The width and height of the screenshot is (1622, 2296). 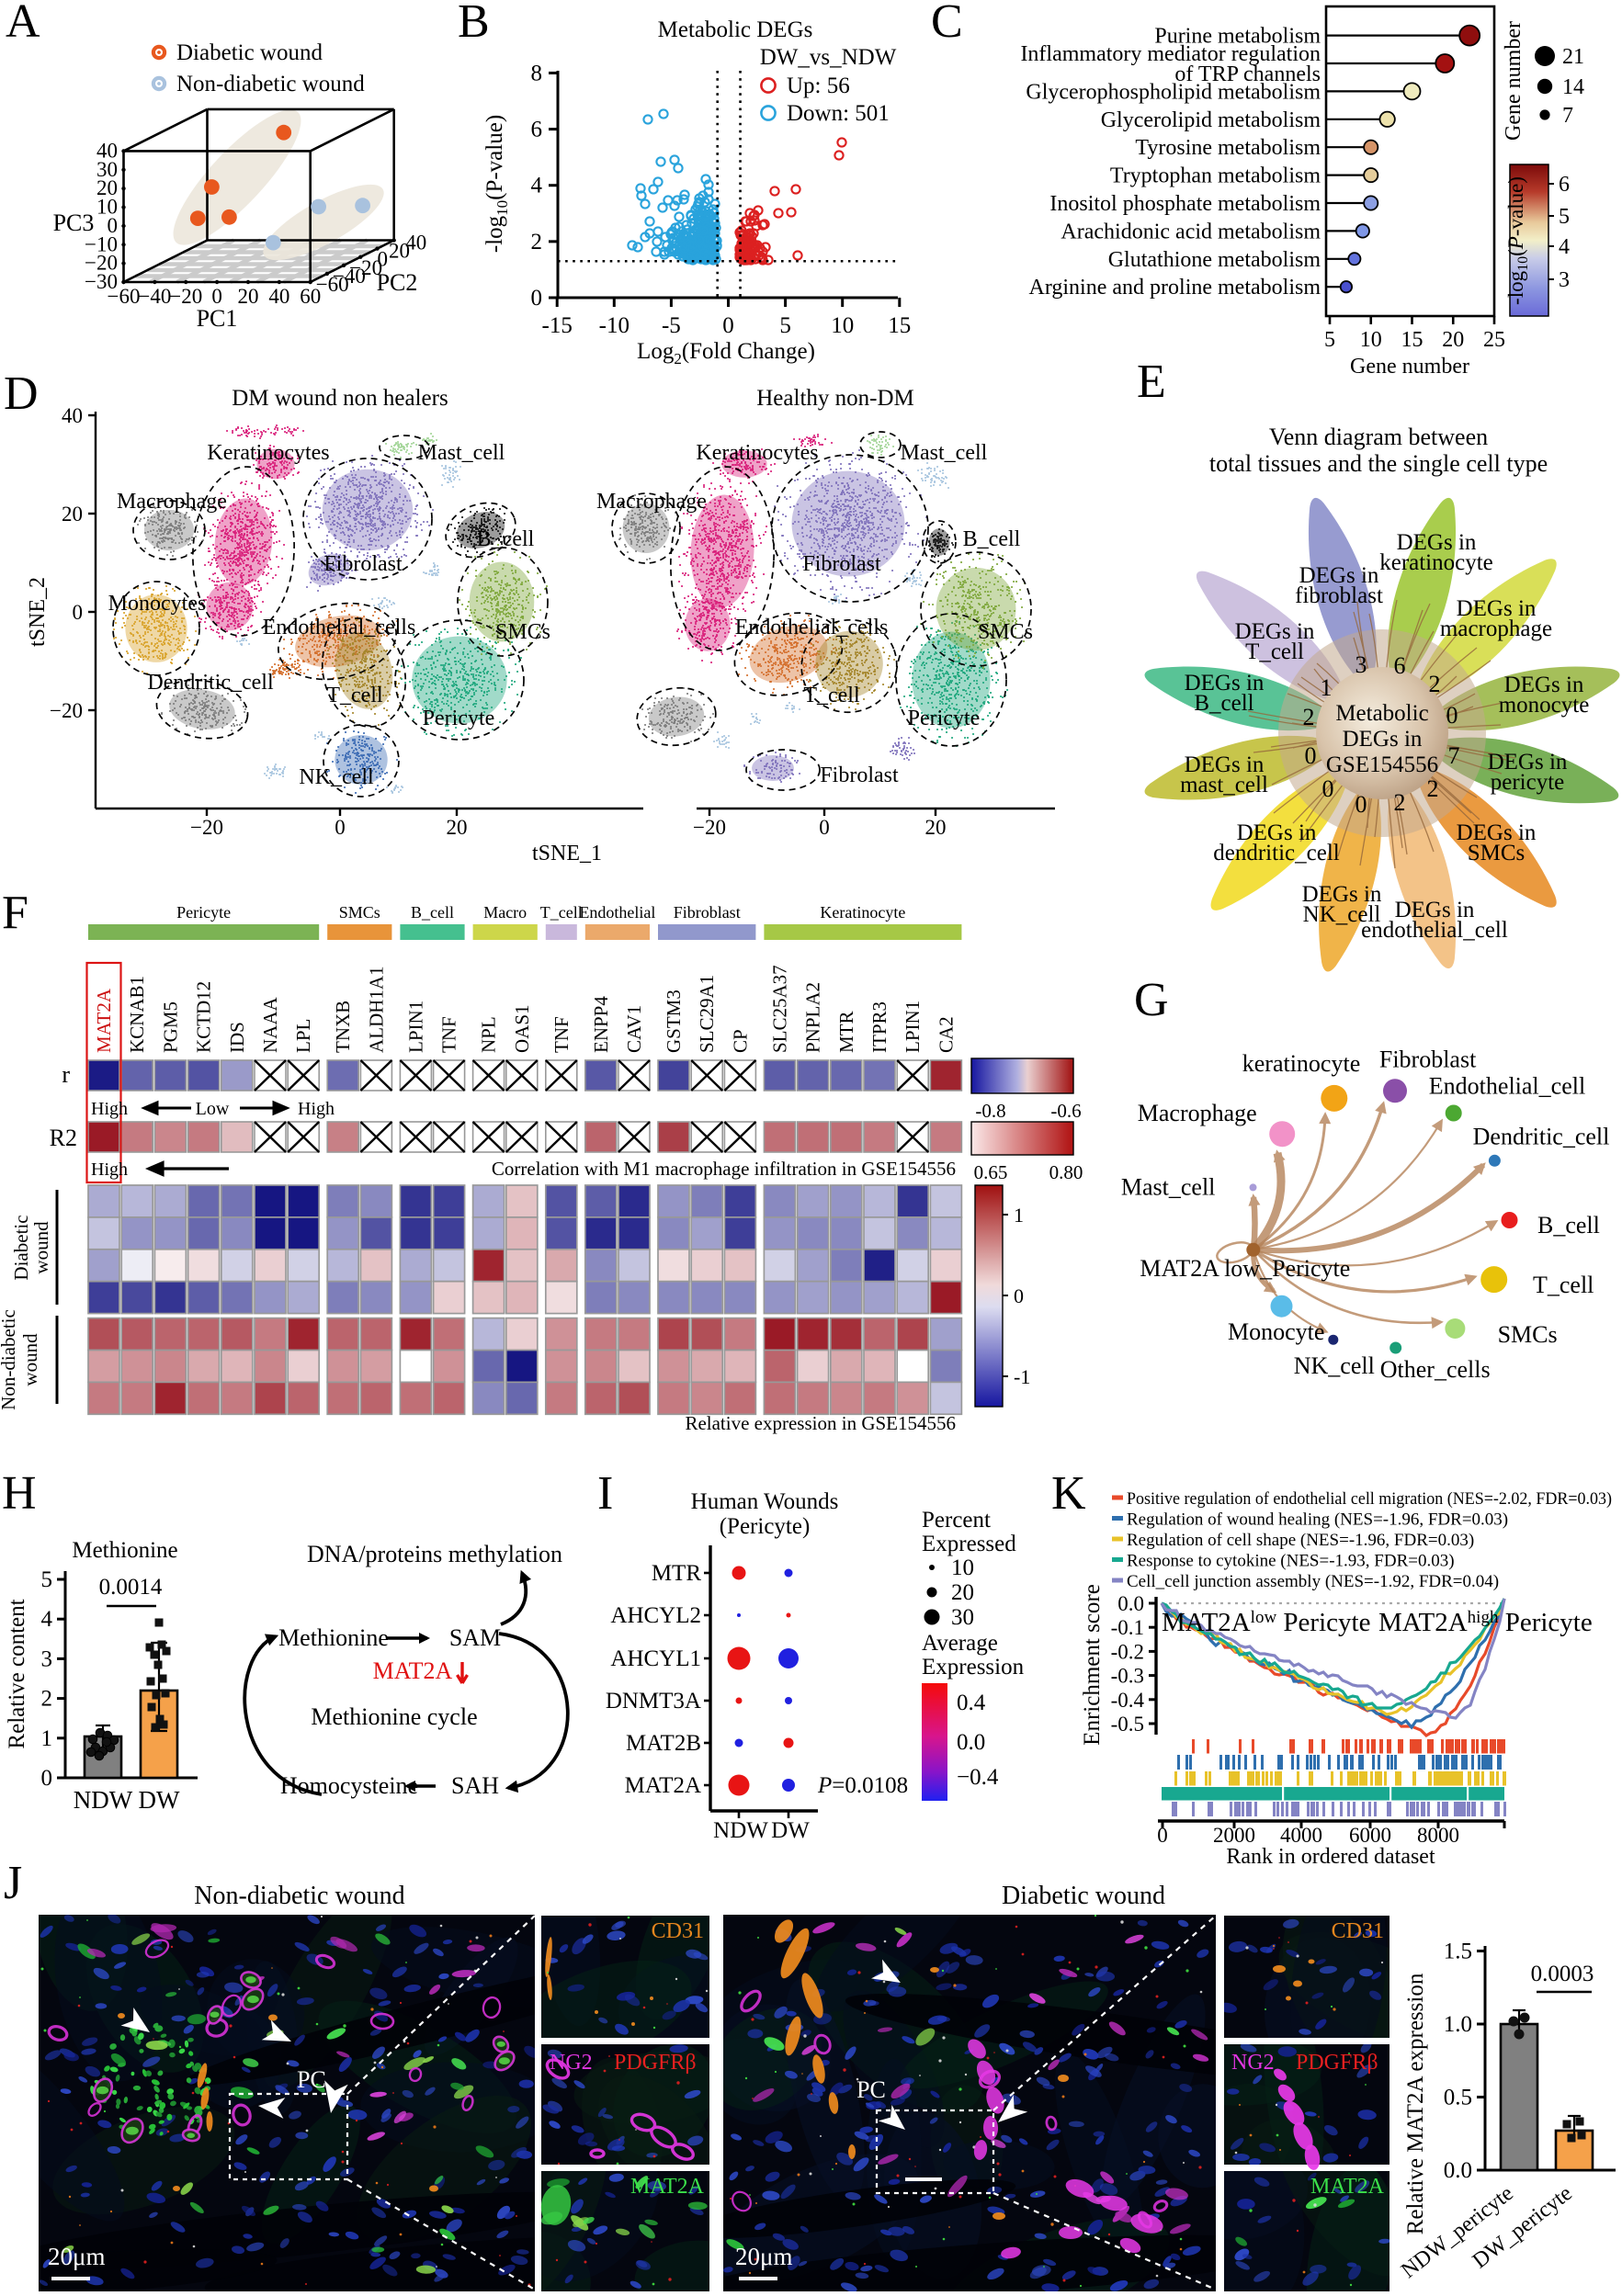 I want to click on svg-text: -0.4, so click(x=1128, y=1700).